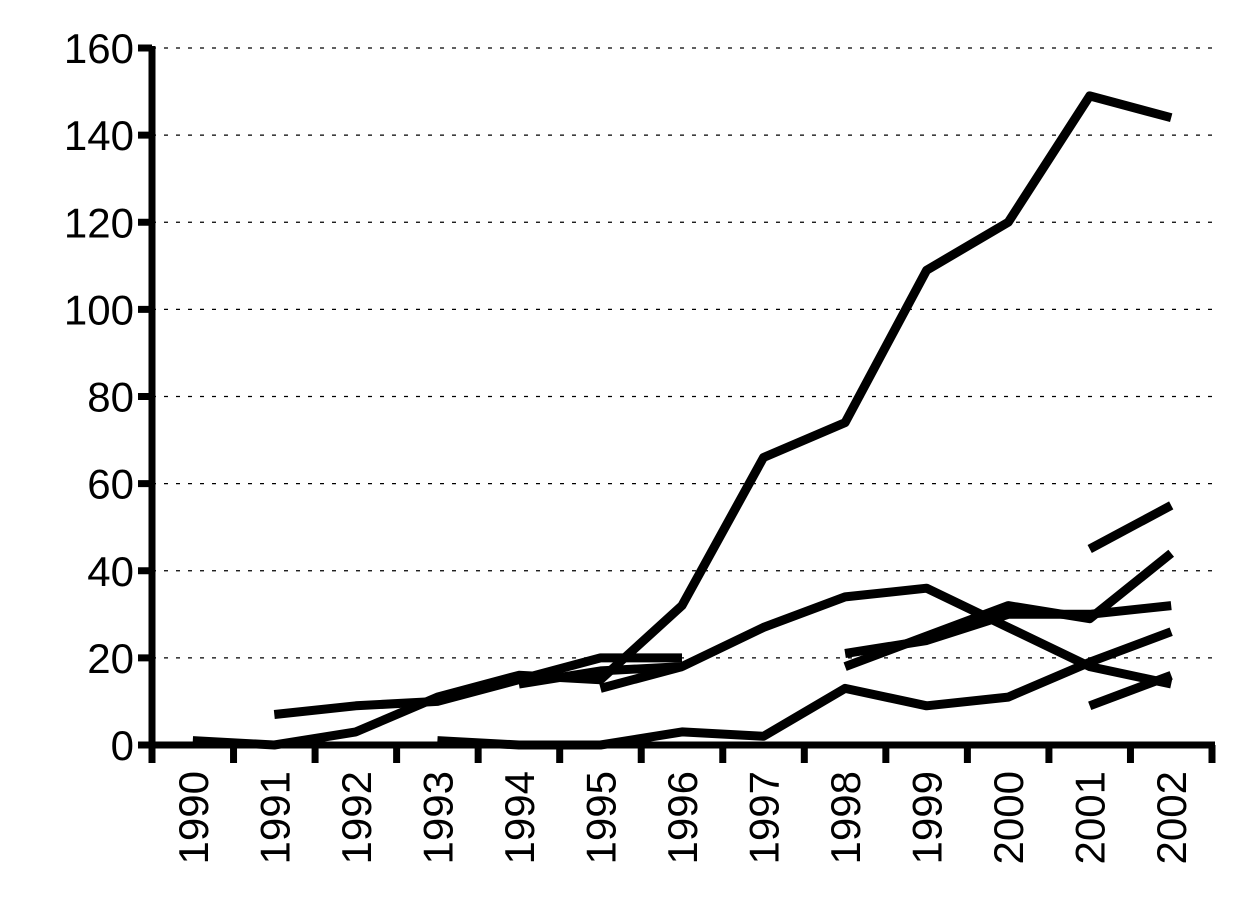  I want to click on x-tick-label: 1997, so click(764, 817).